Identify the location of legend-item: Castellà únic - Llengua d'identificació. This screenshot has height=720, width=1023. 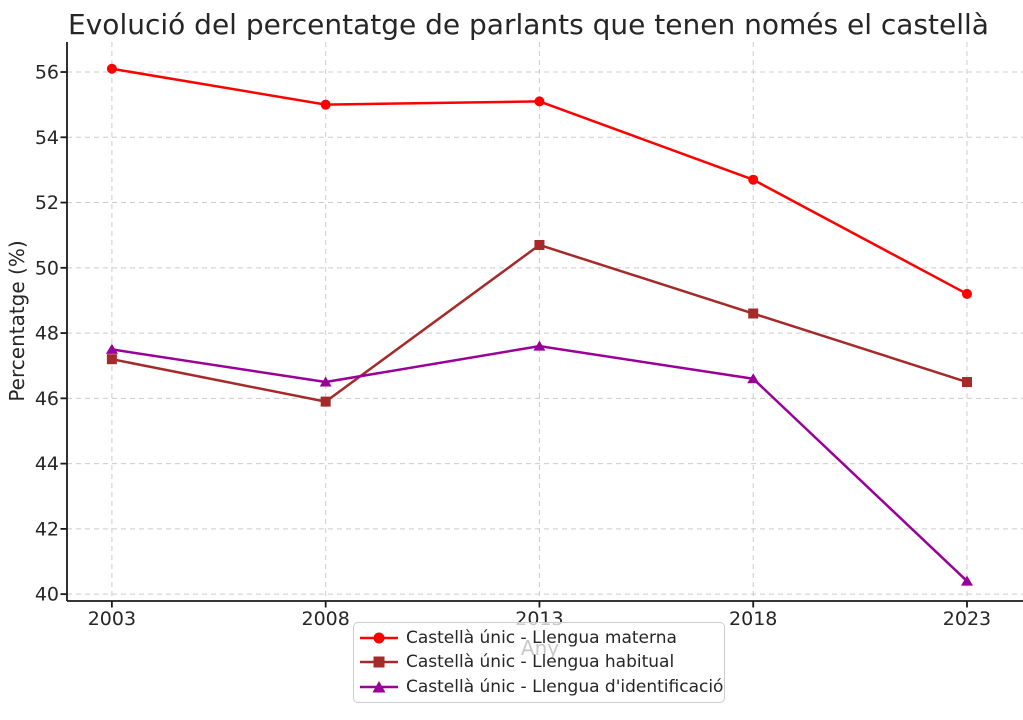
(541, 687).